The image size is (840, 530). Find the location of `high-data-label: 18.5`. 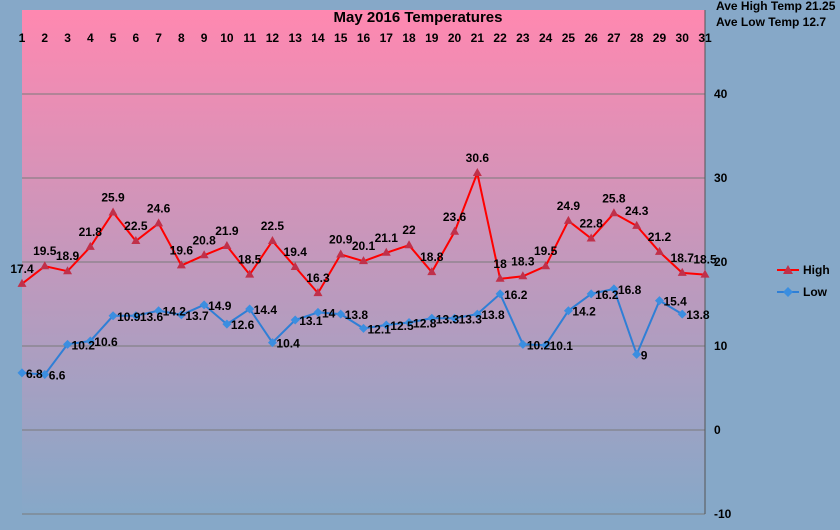

high-data-label: 18.5 is located at coordinates (705, 260).